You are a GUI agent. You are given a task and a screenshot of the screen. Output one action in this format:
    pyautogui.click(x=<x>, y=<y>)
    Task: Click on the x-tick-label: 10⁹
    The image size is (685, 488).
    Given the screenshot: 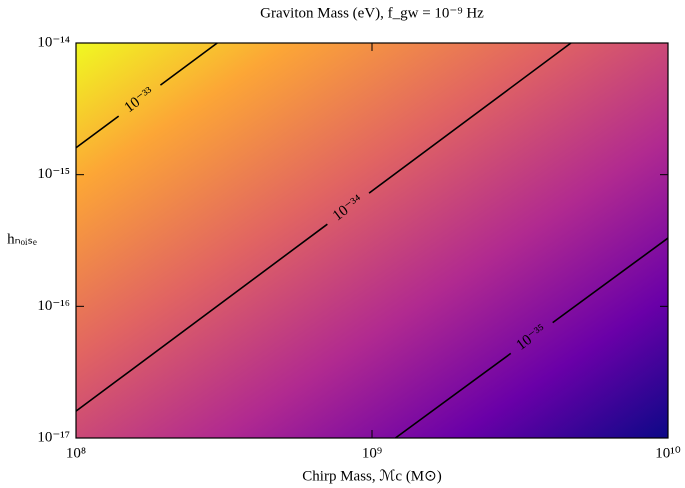 What is the action you would take?
    pyautogui.click(x=372, y=453)
    